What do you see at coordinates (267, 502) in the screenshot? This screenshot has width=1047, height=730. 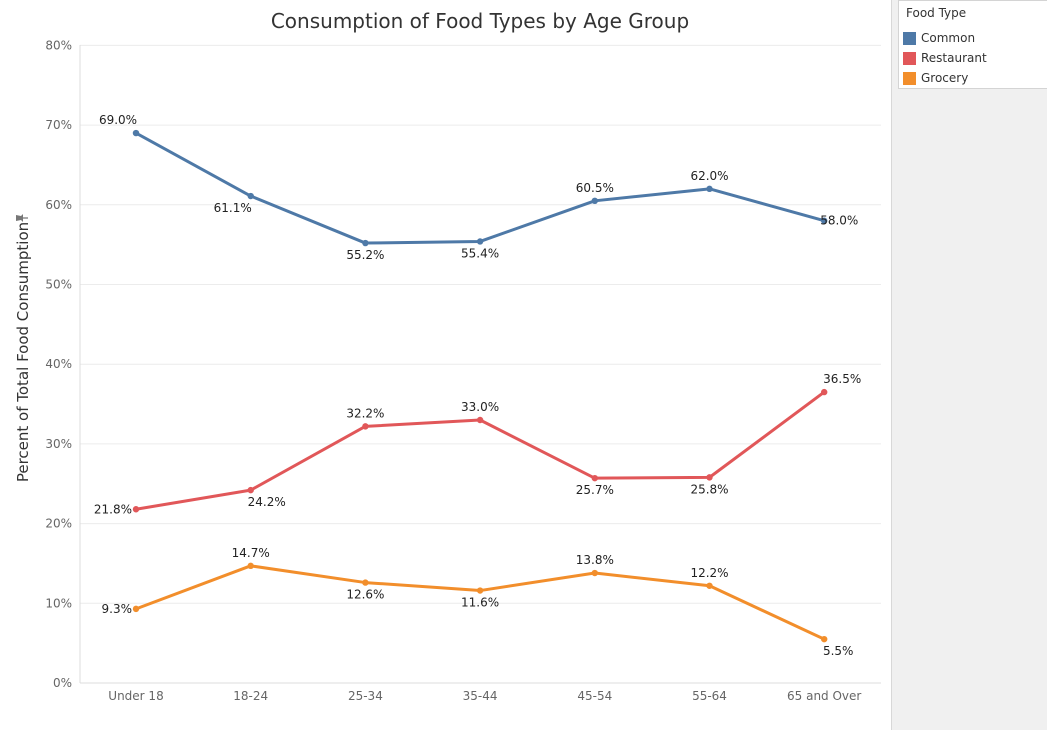 I see `data-label-restaurant: 24.2%` at bounding box center [267, 502].